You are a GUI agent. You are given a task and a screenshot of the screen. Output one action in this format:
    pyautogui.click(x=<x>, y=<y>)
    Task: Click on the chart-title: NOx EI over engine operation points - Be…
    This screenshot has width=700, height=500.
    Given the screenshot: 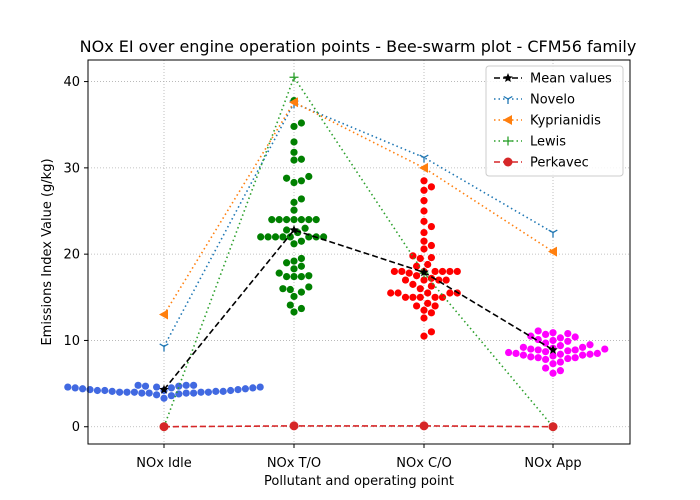 What is the action you would take?
    pyautogui.click(x=358, y=46)
    